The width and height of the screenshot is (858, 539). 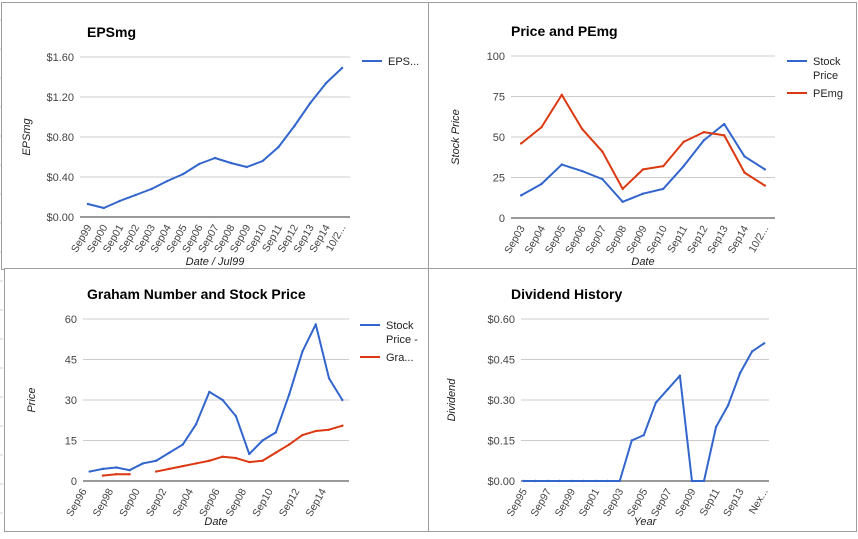 I want to click on y-tick-label: 60, so click(x=71, y=320).